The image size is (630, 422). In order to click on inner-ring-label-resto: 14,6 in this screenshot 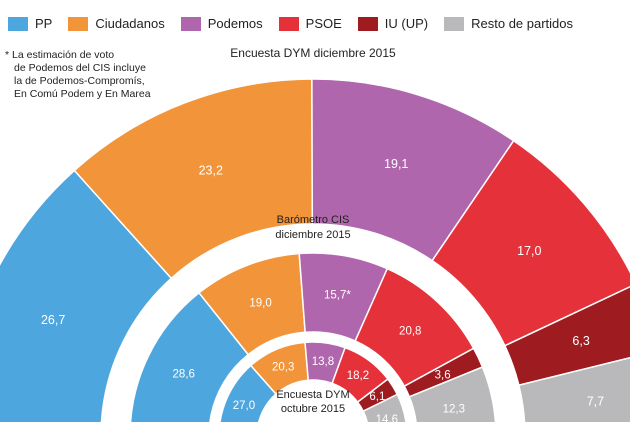, I will do `click(387, 418)`.